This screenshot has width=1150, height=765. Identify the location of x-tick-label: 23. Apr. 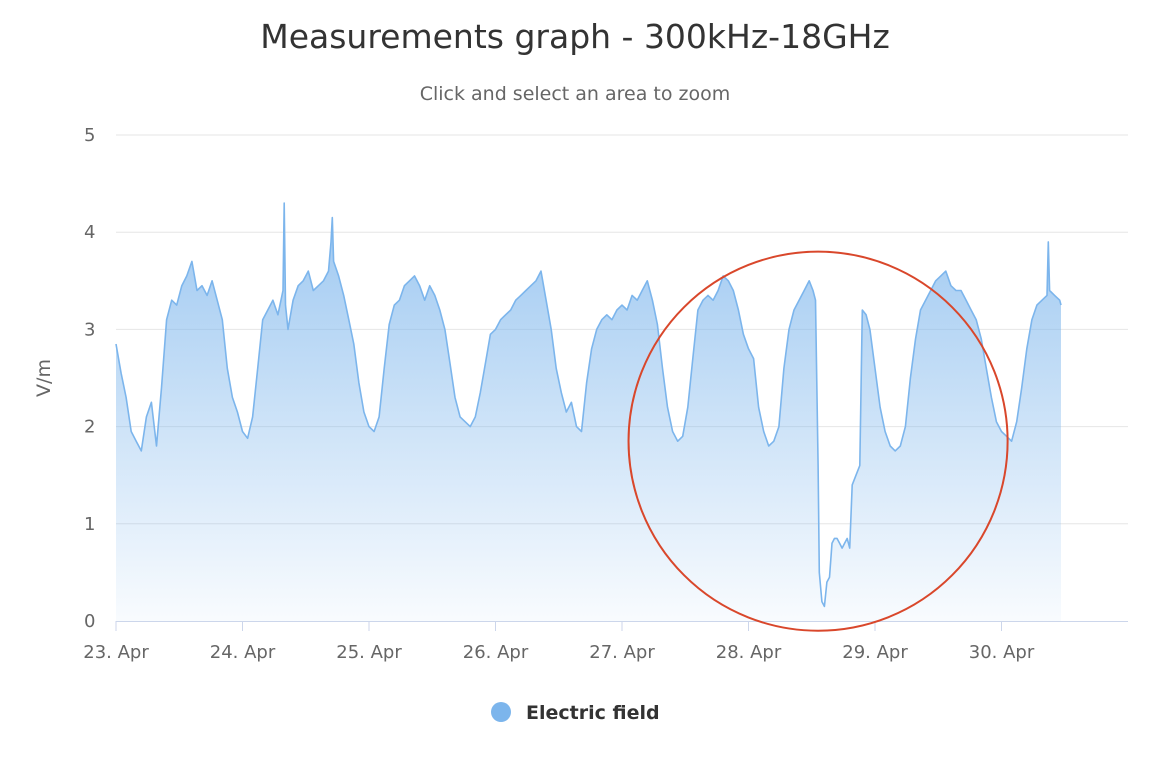
(116, 652).